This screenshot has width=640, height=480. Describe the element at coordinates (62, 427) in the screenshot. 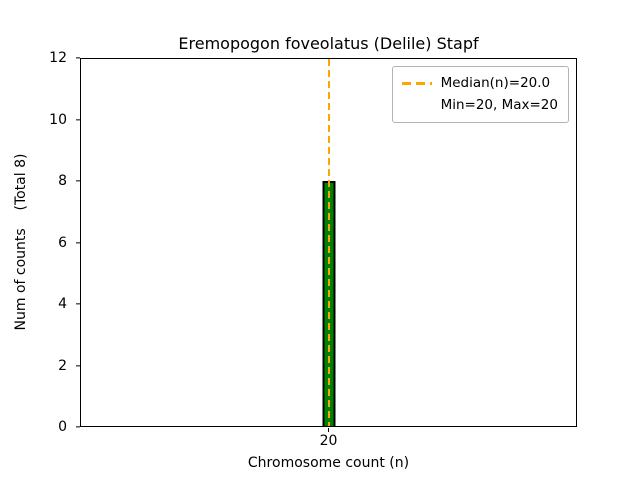

I see `y-tick-label: 0` at that location.